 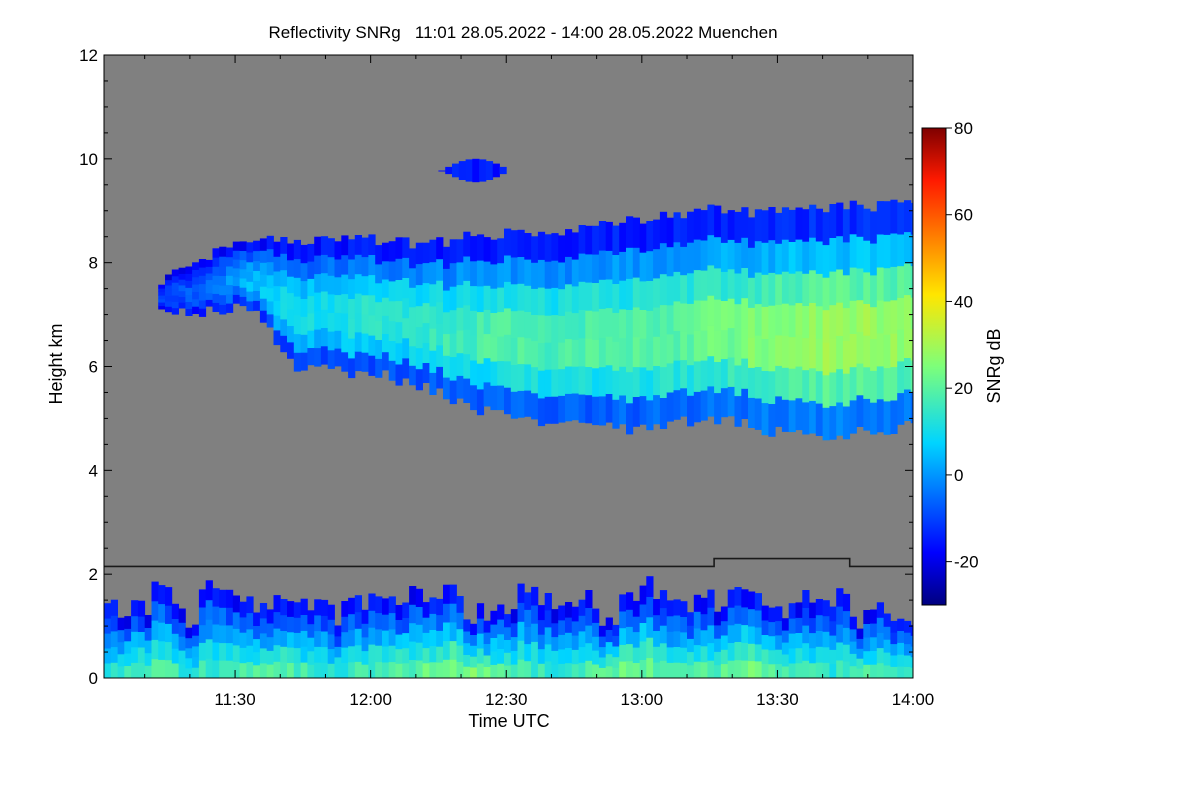 What do you see at coordinates (777, 699) in the screenshot?
I see `x-tick-label: 13:30` at bounding box center [777, 699].